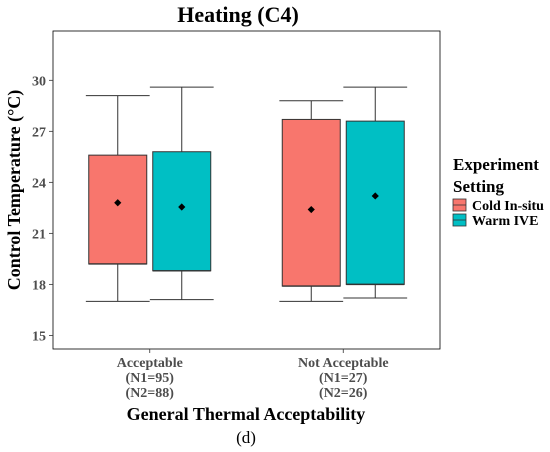 The image size is (550, 452). I want to click on x-axis-title: General Thermal Acceptability, so click(246, 414).